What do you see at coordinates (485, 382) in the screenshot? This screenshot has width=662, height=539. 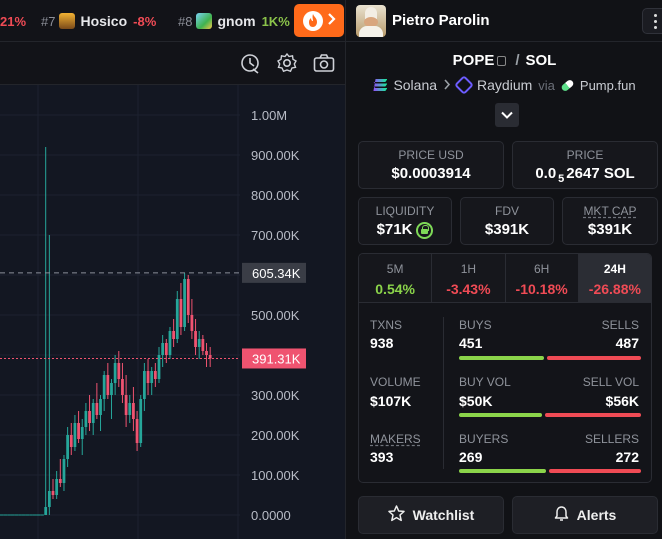 I see `buy-vol-label: BUY VOL` at bounding box center [485, 382].